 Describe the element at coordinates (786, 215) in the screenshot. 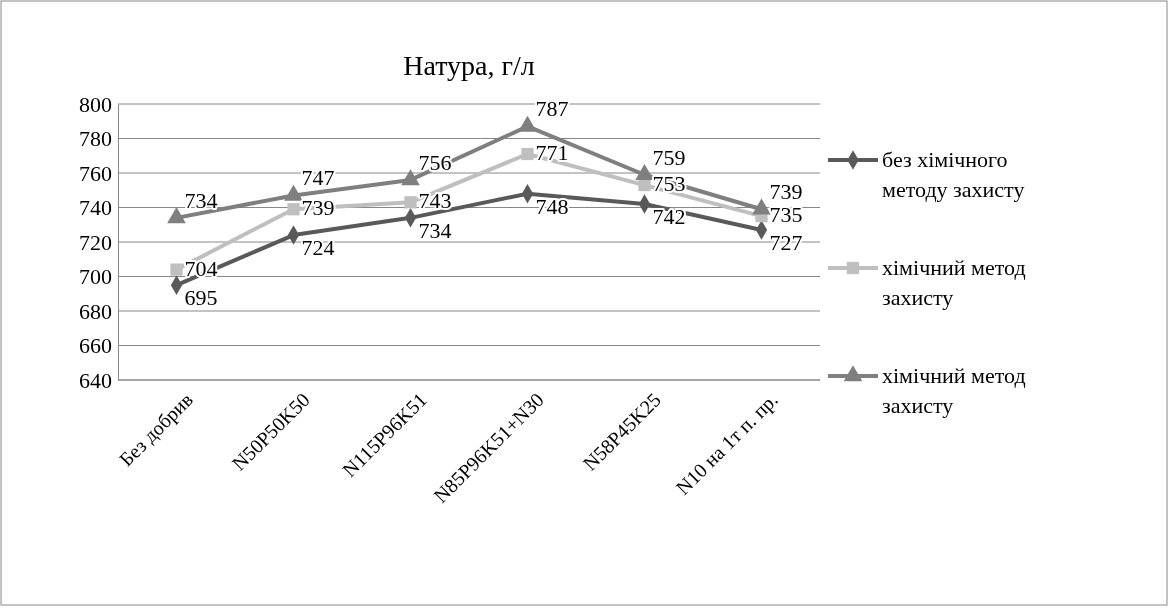

I see `data-label: 735` at that location.